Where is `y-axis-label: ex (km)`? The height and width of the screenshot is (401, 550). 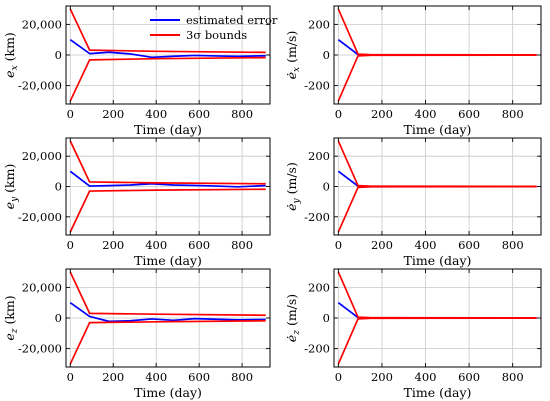
y-axis-label: ex (km) is located at coordinates (11, 55).